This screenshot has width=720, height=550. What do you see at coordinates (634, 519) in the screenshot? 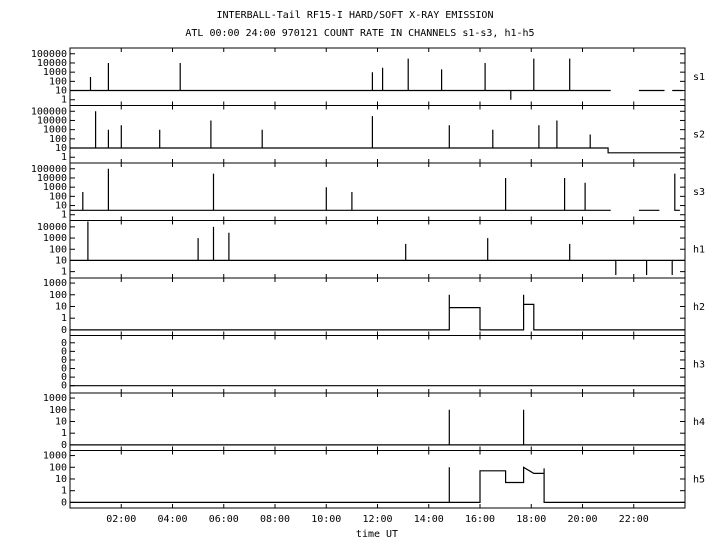
I see `x-tick-label: 22:00` at bounding box center [634, 519].